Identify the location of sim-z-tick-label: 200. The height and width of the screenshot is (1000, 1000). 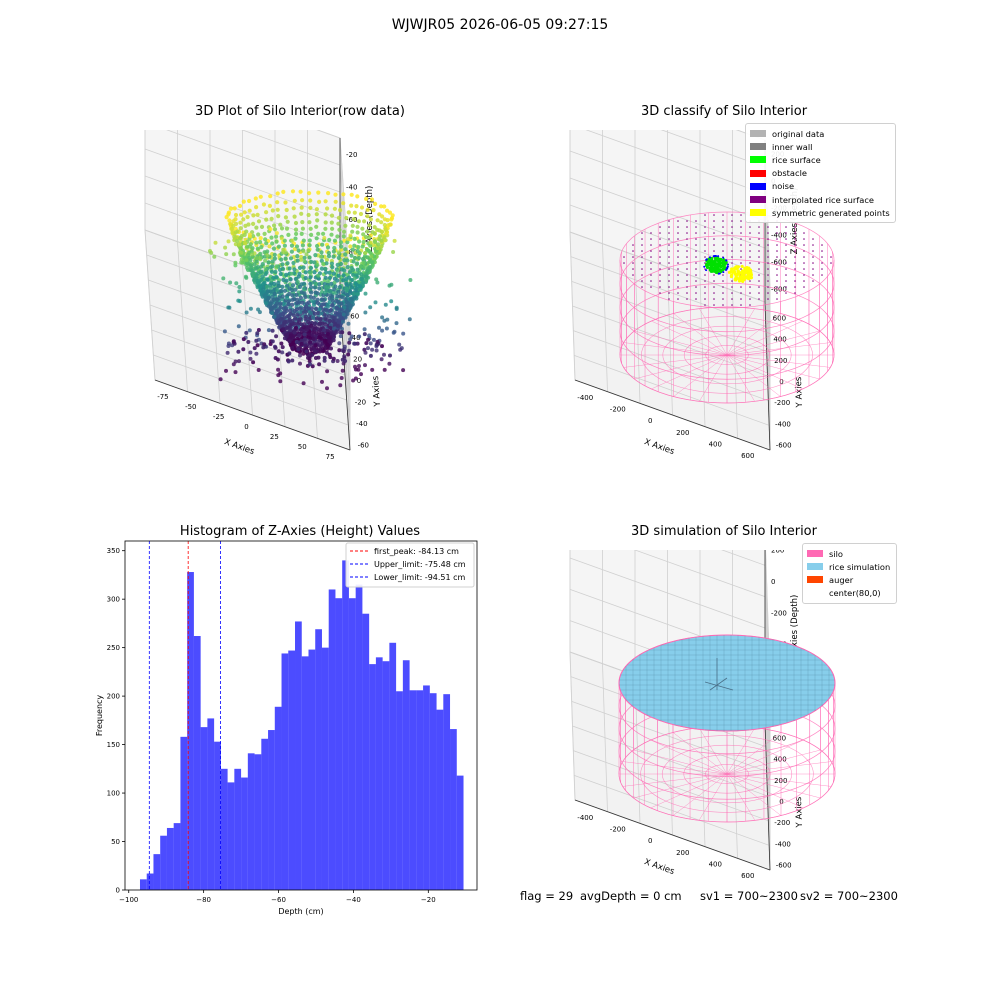
(777, 552).